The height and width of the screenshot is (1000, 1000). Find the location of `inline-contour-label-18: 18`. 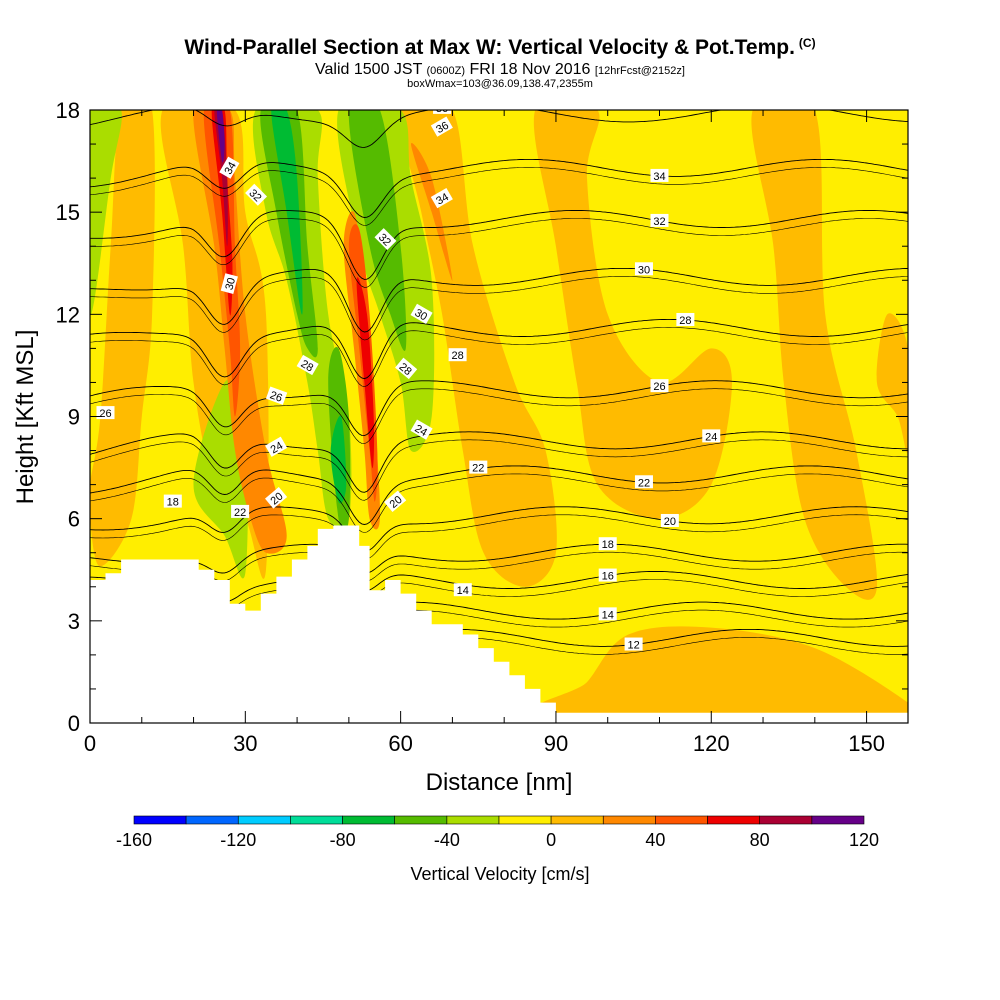

inline-contour-label-18: 18 is located at coordinates (172, 501).